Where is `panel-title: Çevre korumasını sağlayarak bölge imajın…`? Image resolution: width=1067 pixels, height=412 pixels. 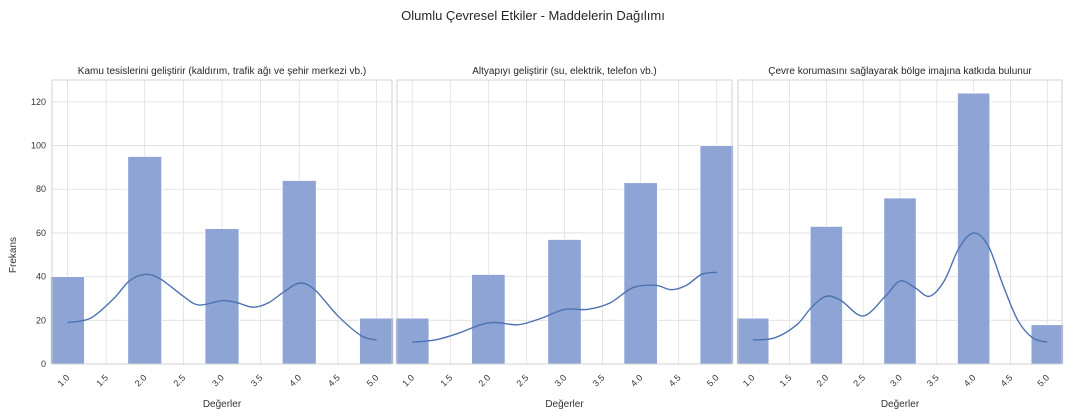 panel-title: Çevre korumasını sağlayarak bölge imajın… is located at coordinates (900, 71).